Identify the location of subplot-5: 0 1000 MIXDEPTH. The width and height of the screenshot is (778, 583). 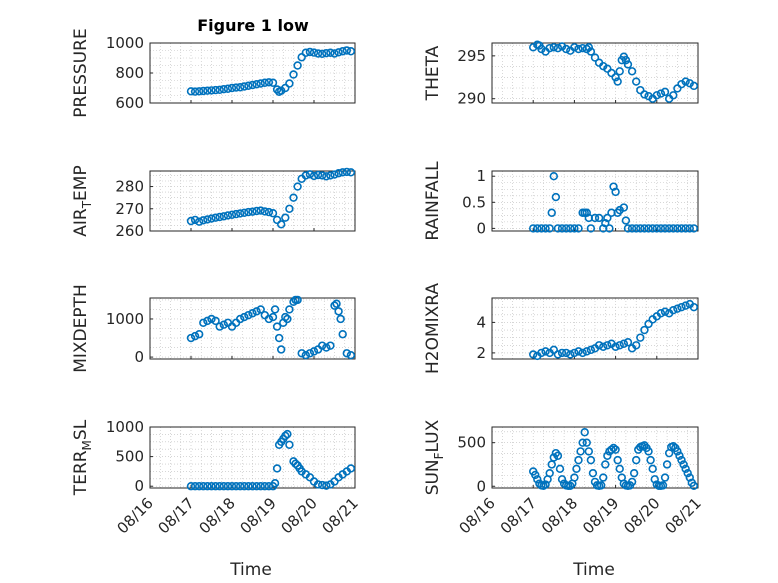
(213, 328).